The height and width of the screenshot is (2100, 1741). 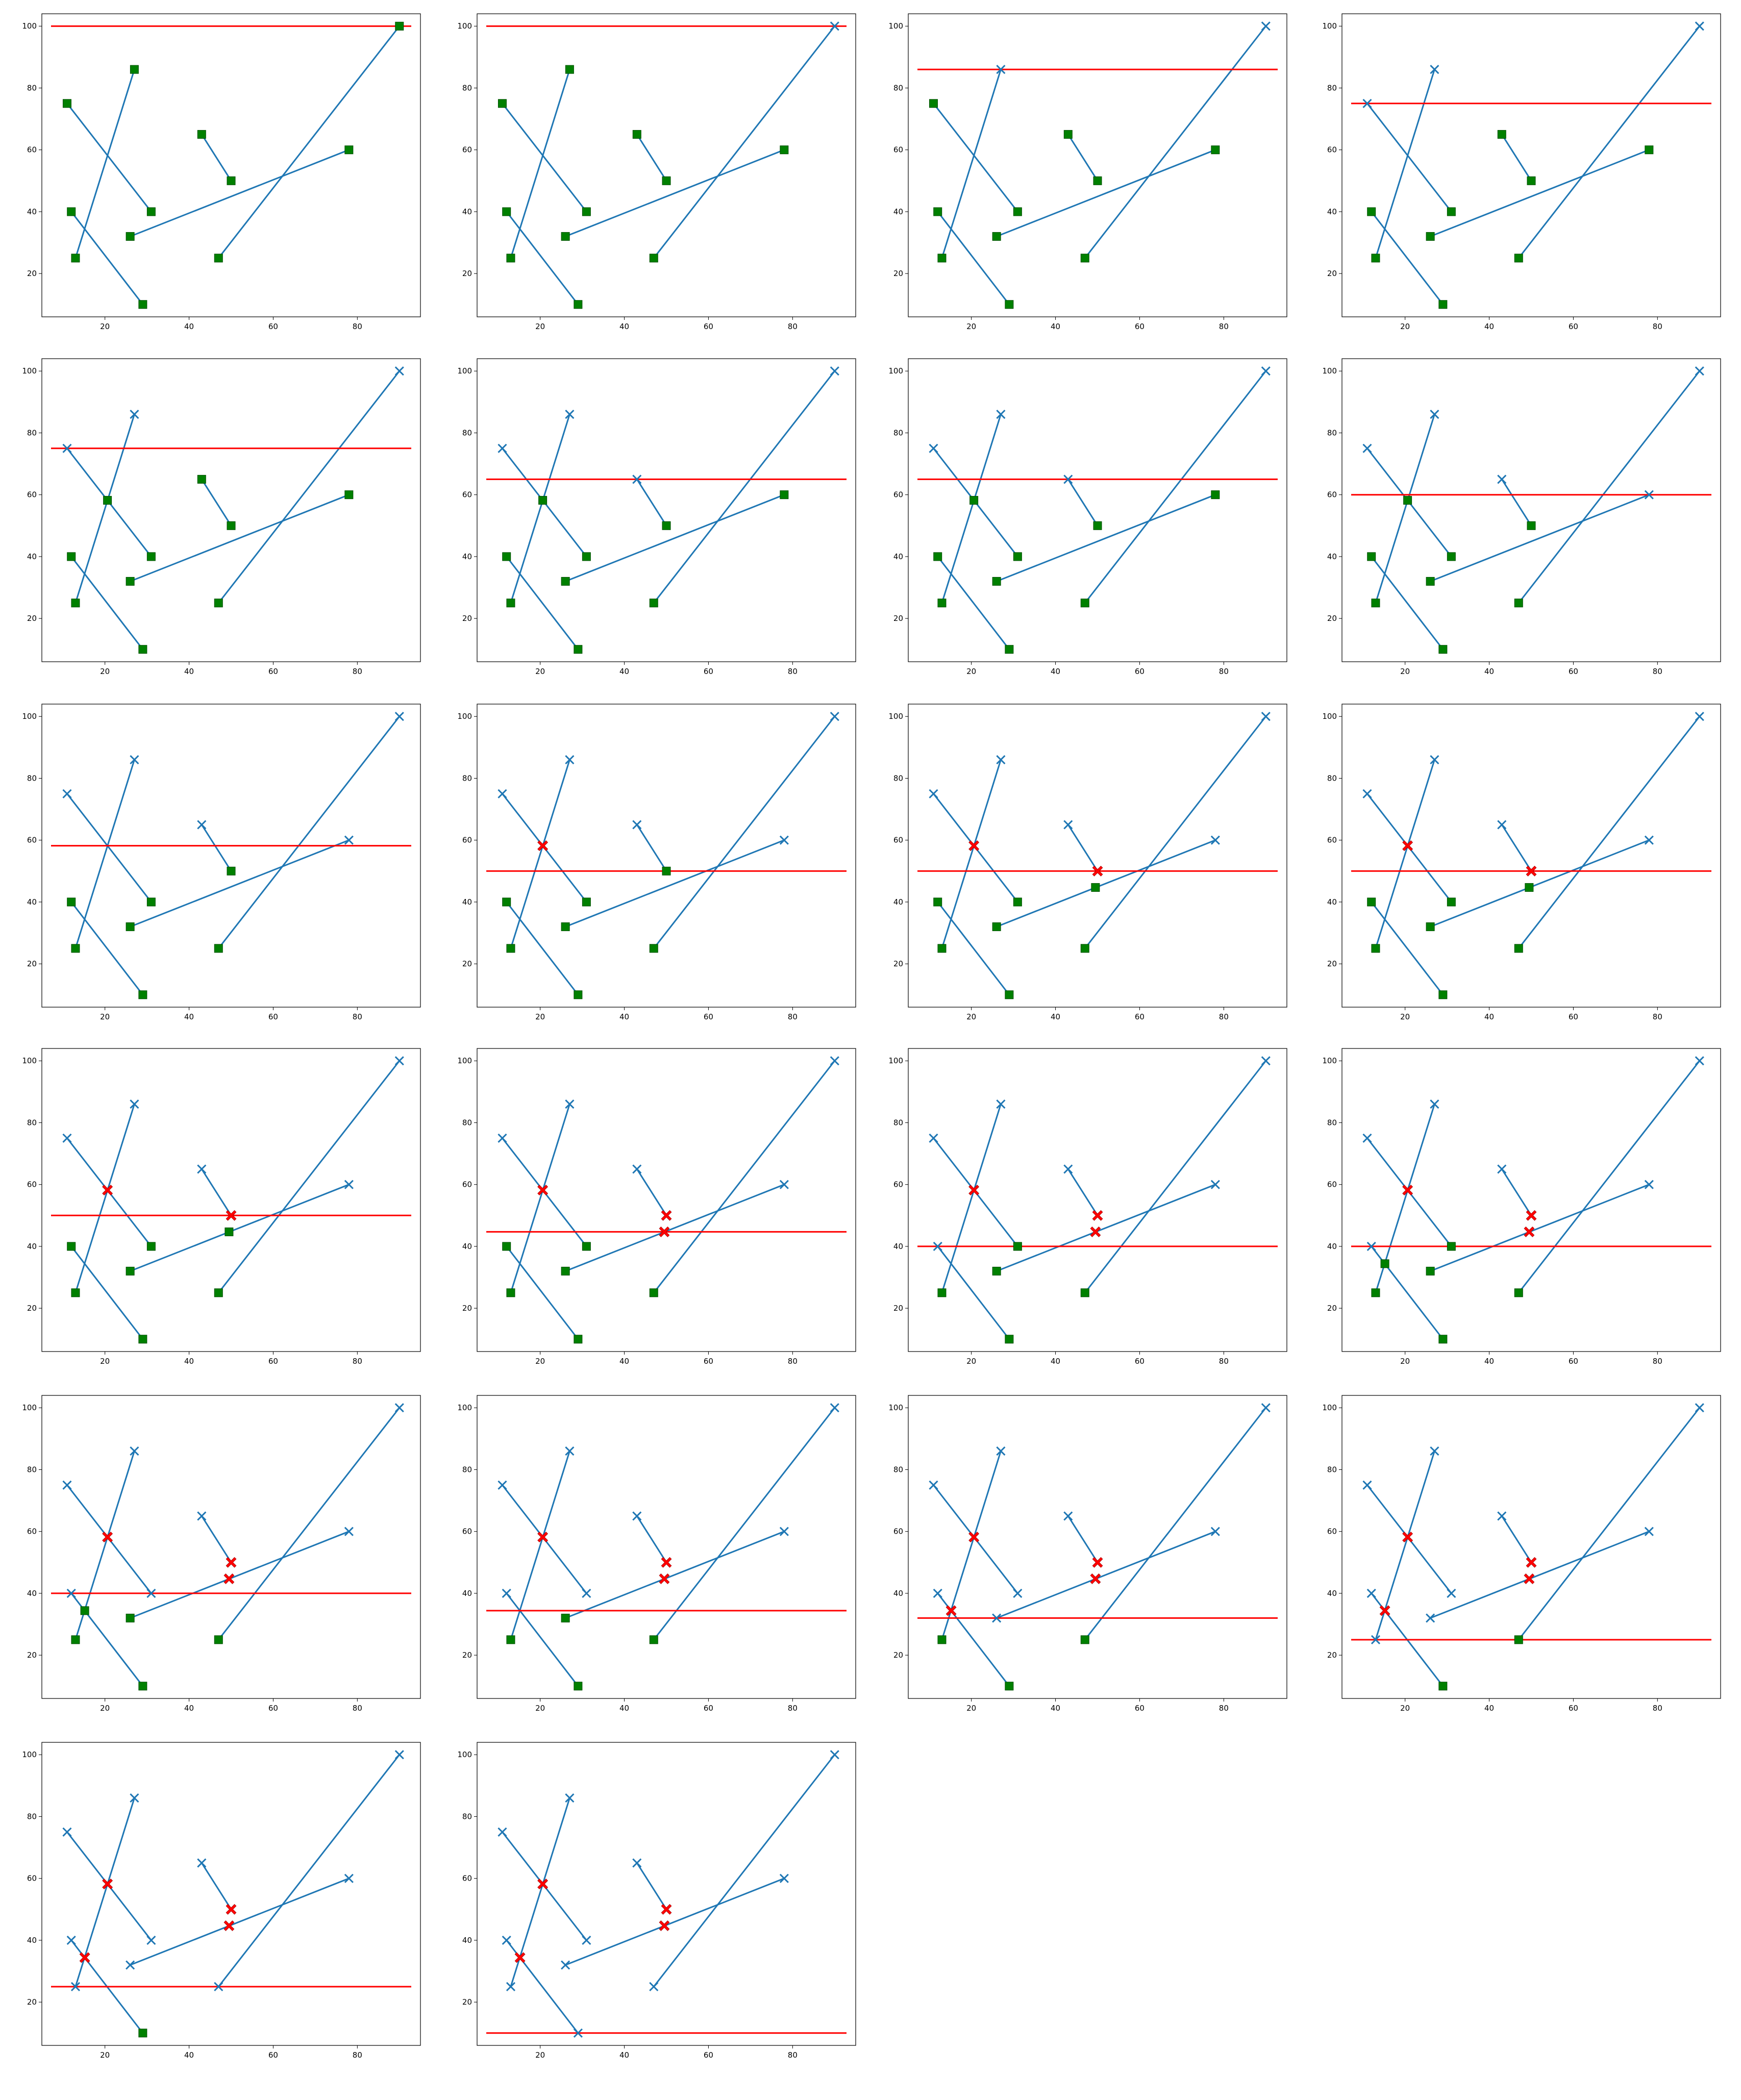 I want to click on panel-20: 20 40 60 80 20 40 60 80 100, so click(x=1521, y=1554).